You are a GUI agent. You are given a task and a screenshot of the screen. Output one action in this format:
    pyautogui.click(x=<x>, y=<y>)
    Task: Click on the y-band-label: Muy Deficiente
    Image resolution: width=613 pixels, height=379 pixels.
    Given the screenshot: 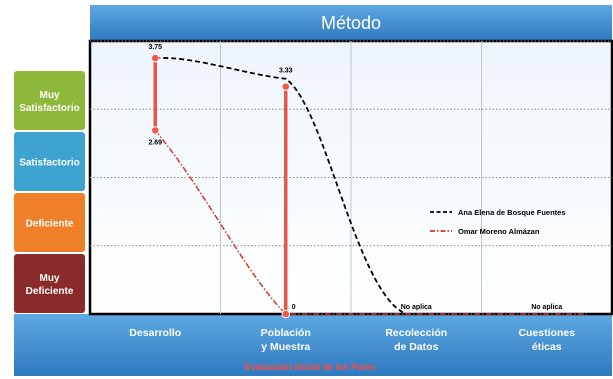 What is the action you would take?
    pyautogui.click(x=50, y=285)
    